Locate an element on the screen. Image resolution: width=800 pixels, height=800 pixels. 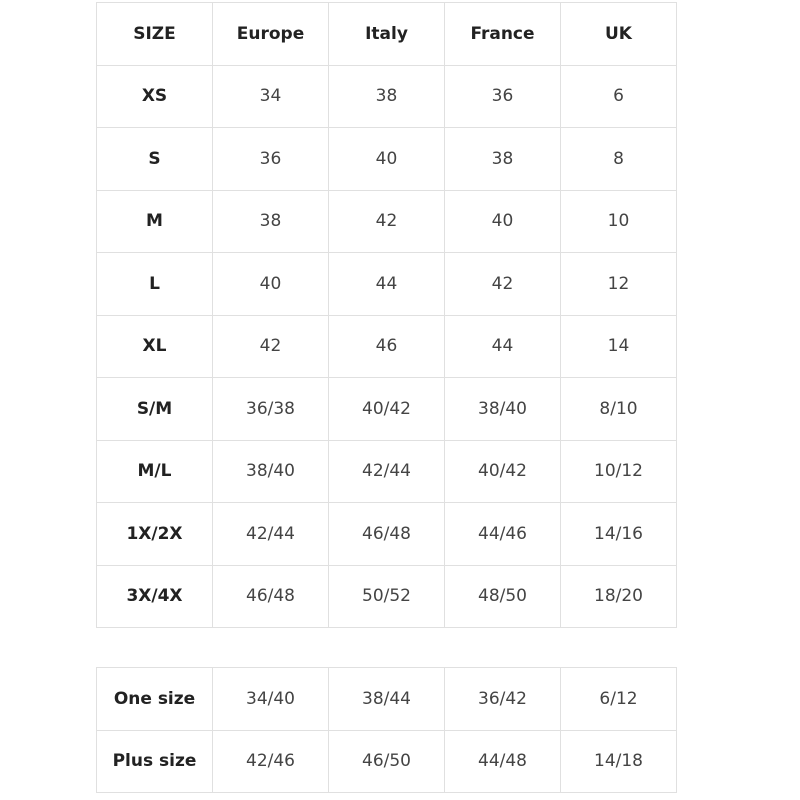
table-row: L 40 44 42 12 is located at coordinates (386, 284).